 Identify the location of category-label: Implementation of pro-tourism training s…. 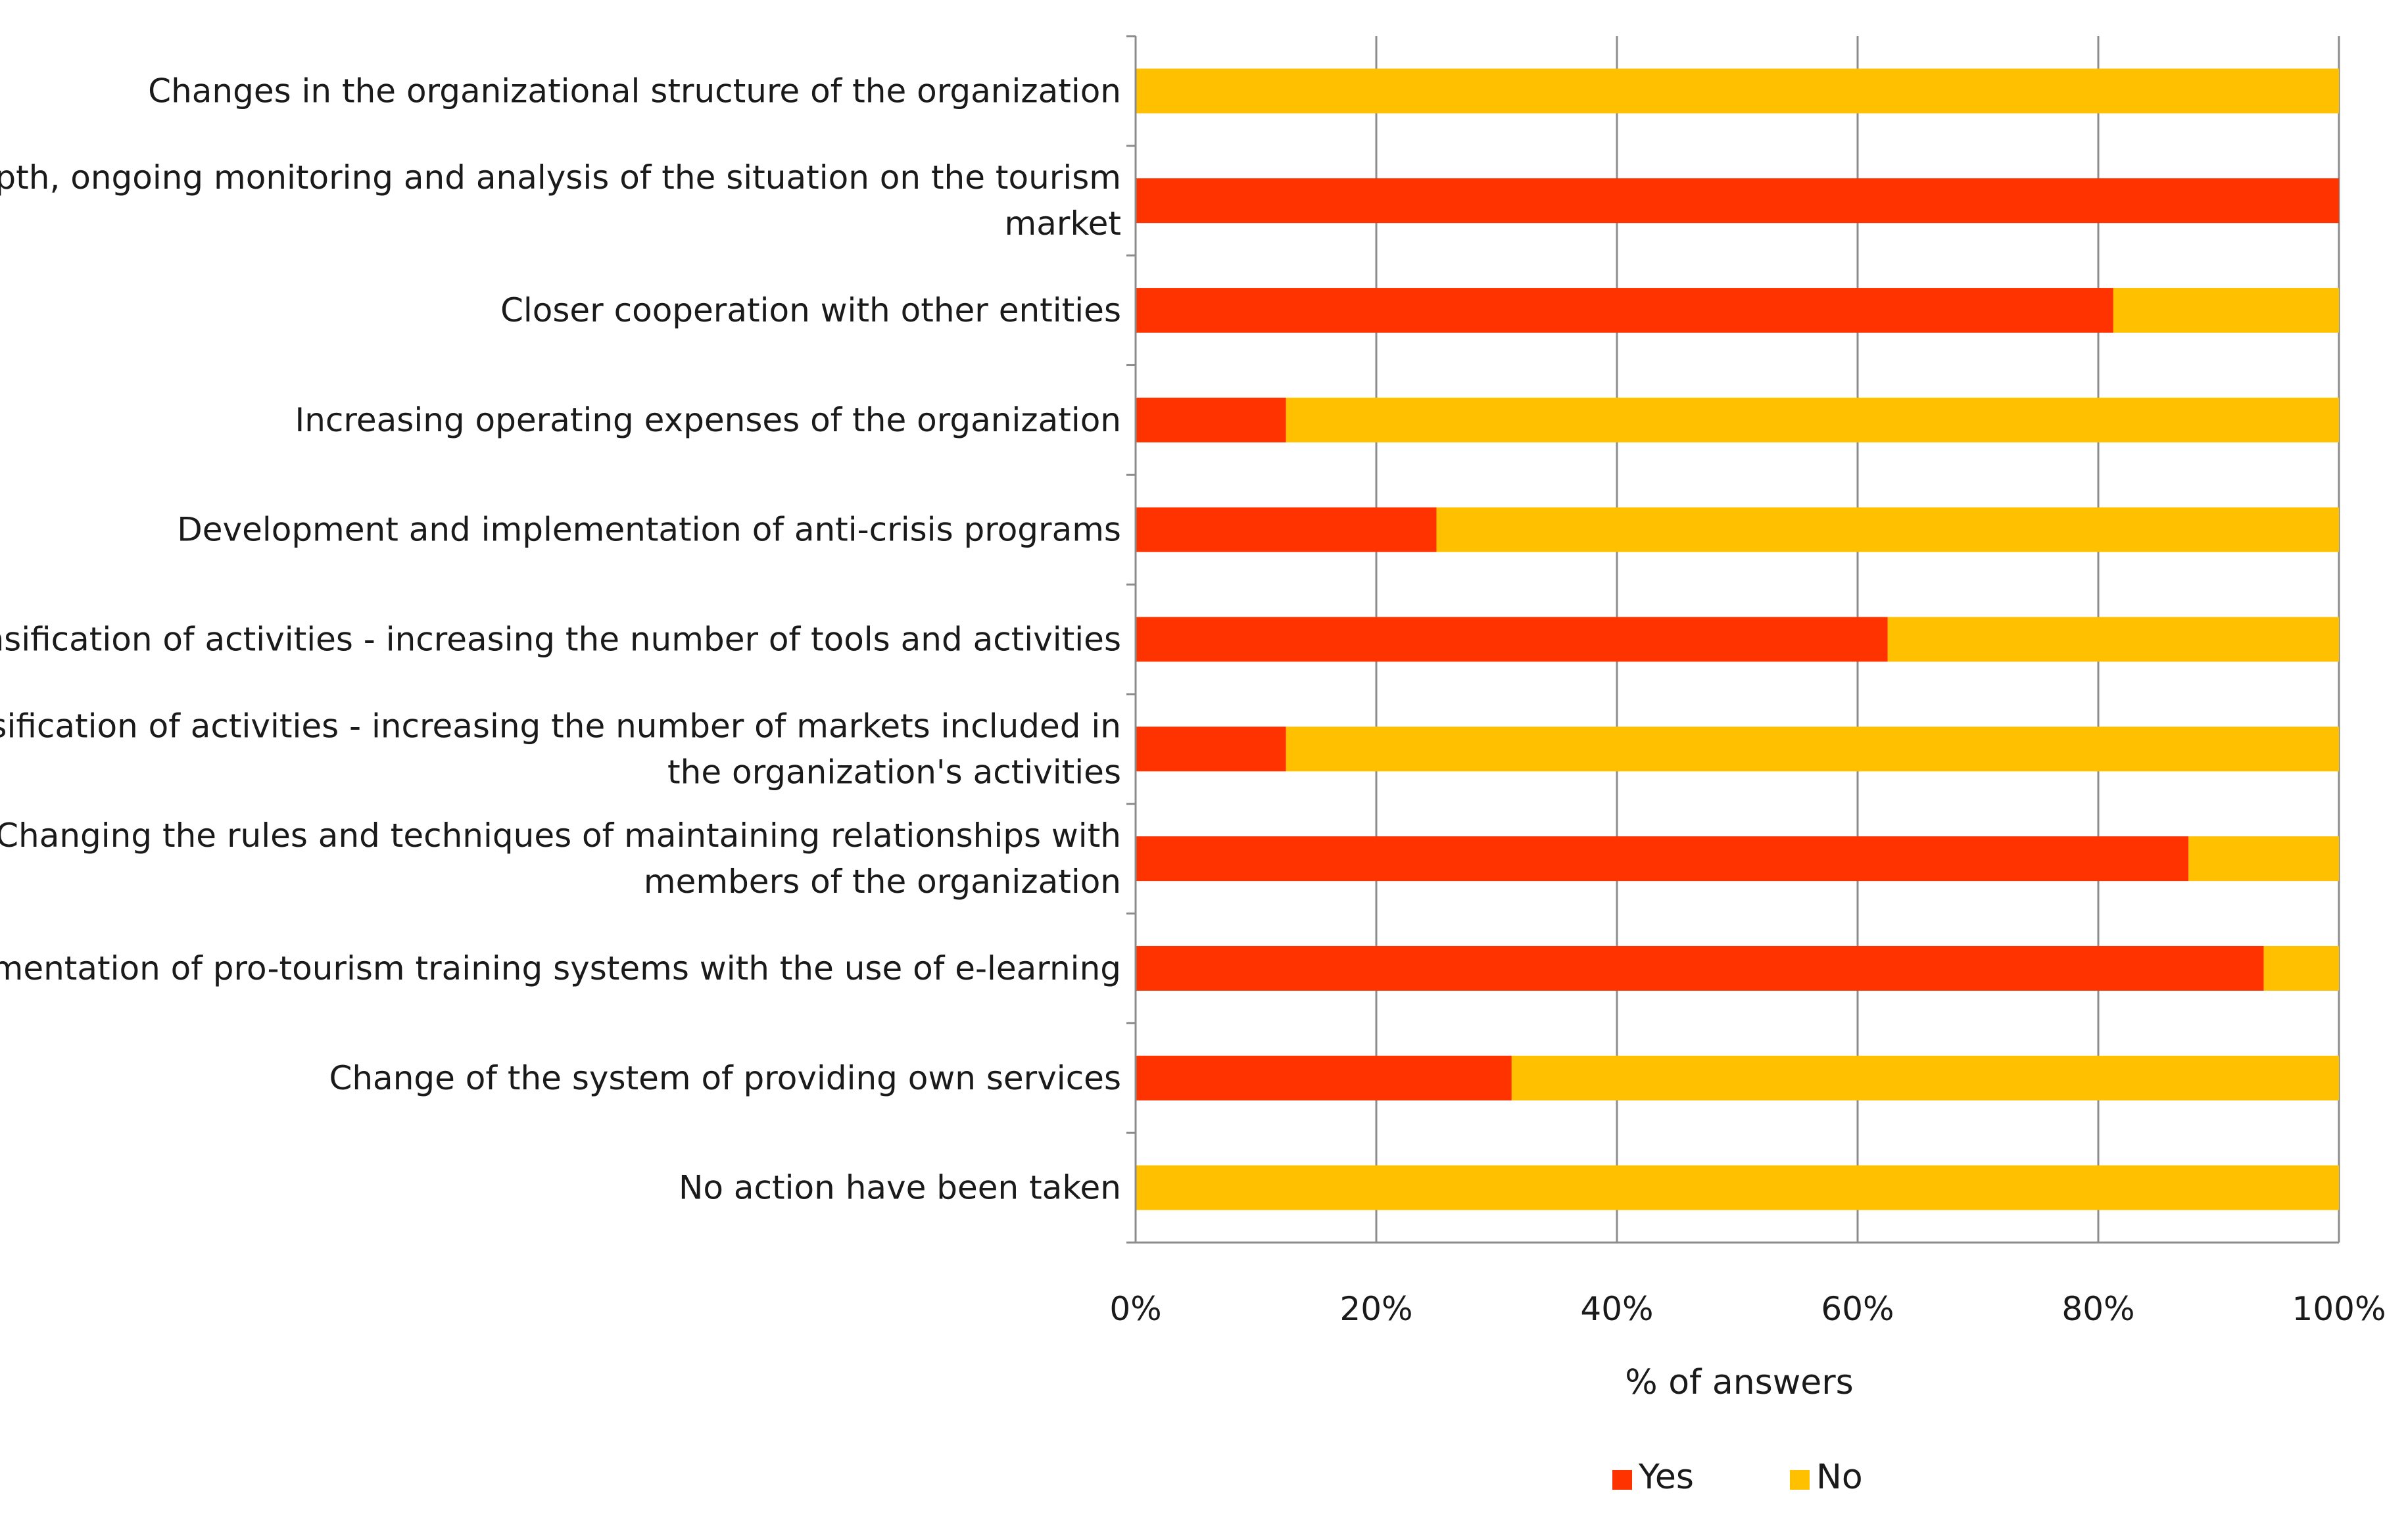
(560, 968).